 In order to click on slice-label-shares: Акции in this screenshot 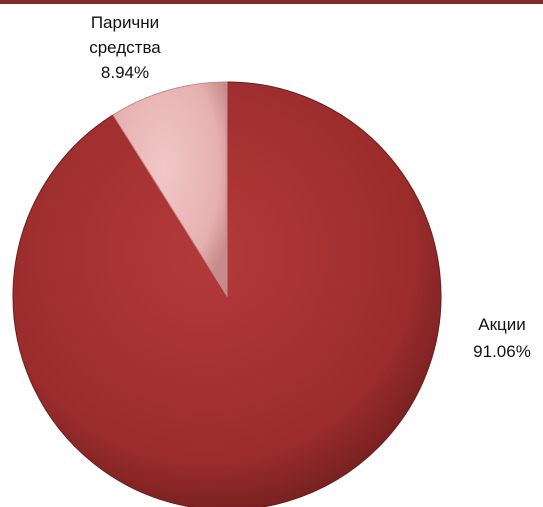, I will do `click(502, 324)`.